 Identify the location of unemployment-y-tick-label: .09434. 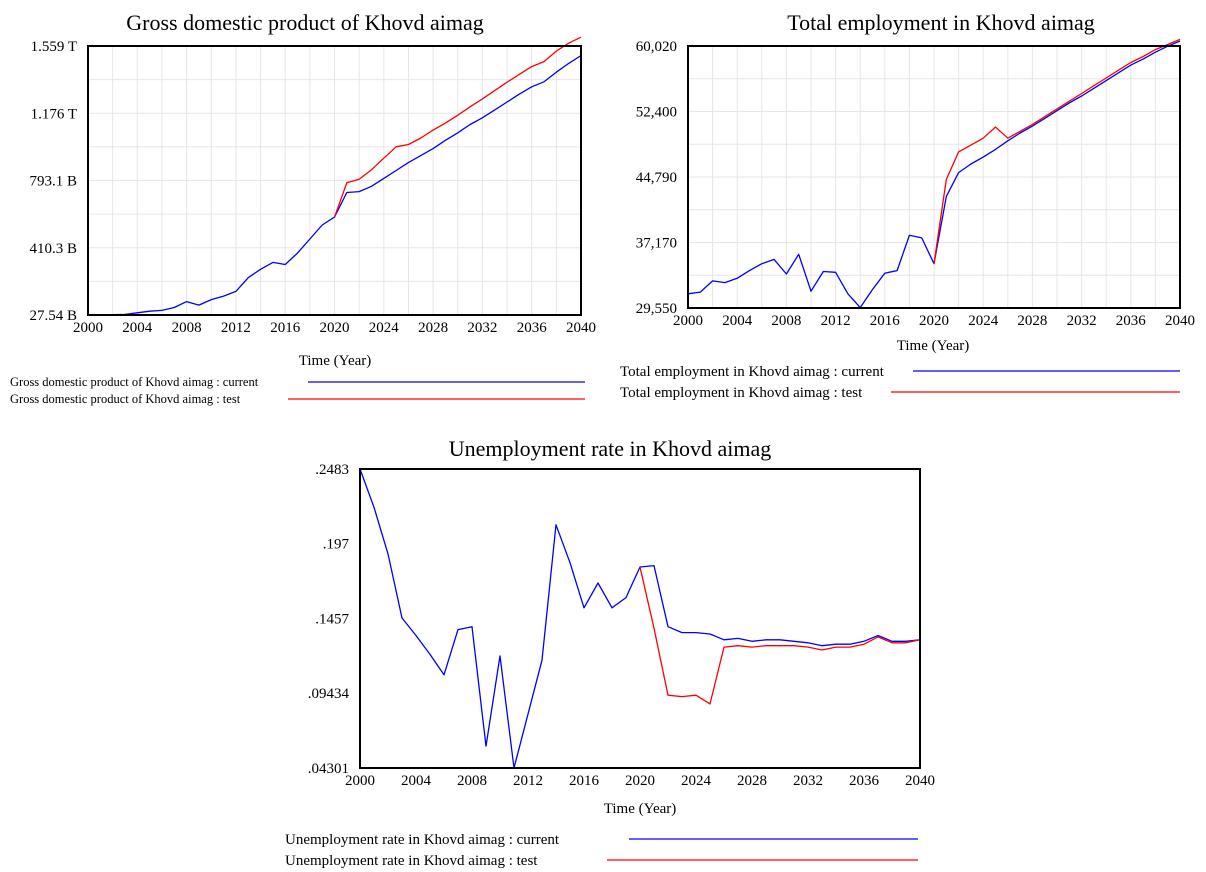
(329, 694).